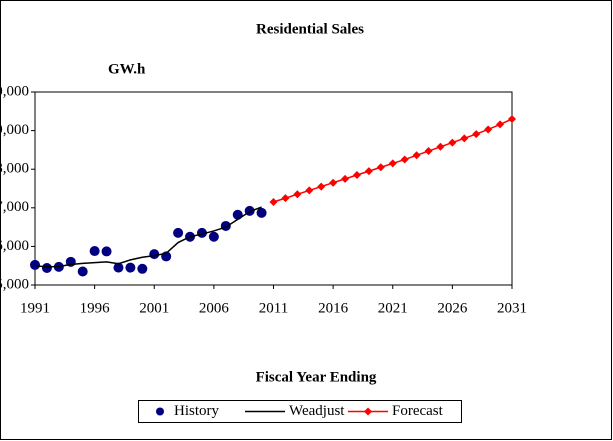 The image size is (613, 441). I want to click on legend-label: Weadjust, so click(317, 411).